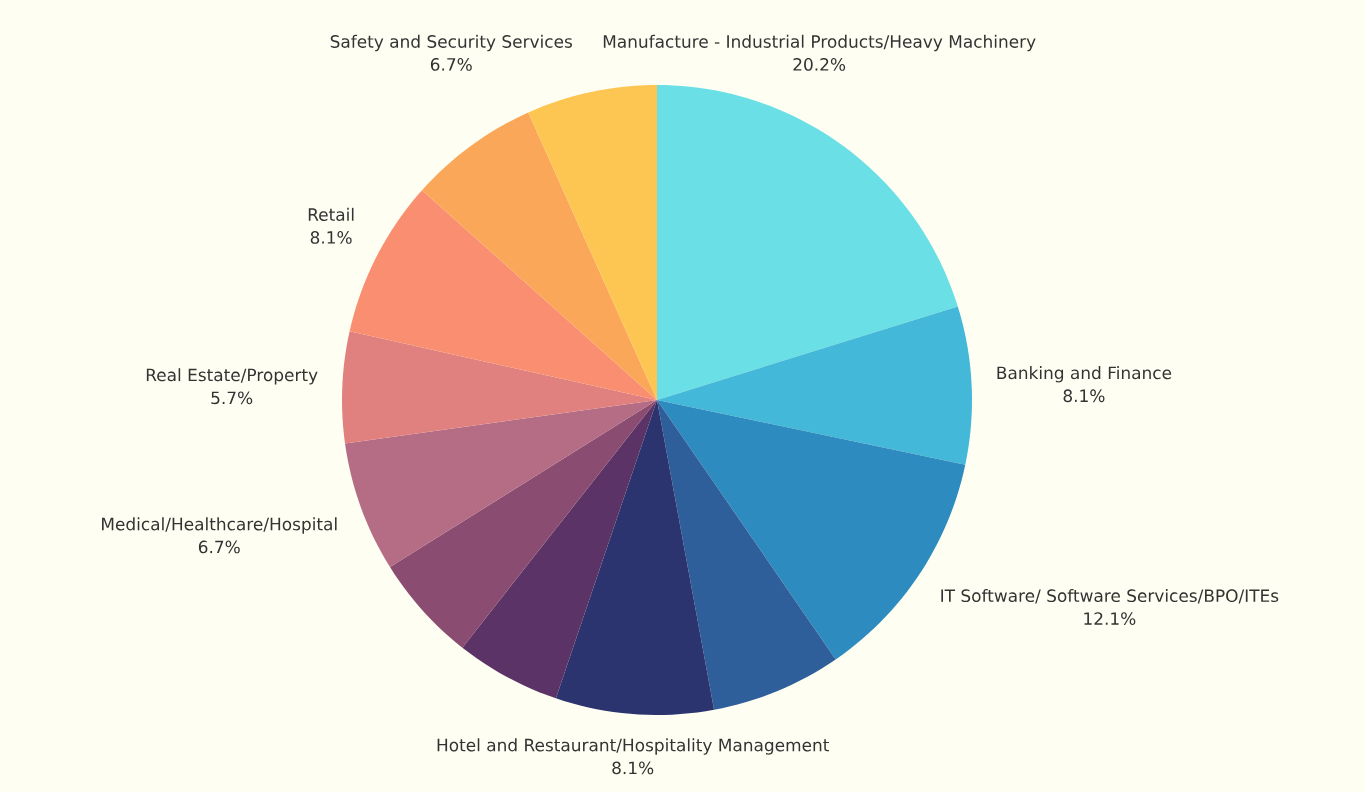 The image size is (1365, 792). What do you see at coordinates (1084, 374) in the screenshot?
I see `slice-label: Banking and Finance` at bounding box center [1084, 374].